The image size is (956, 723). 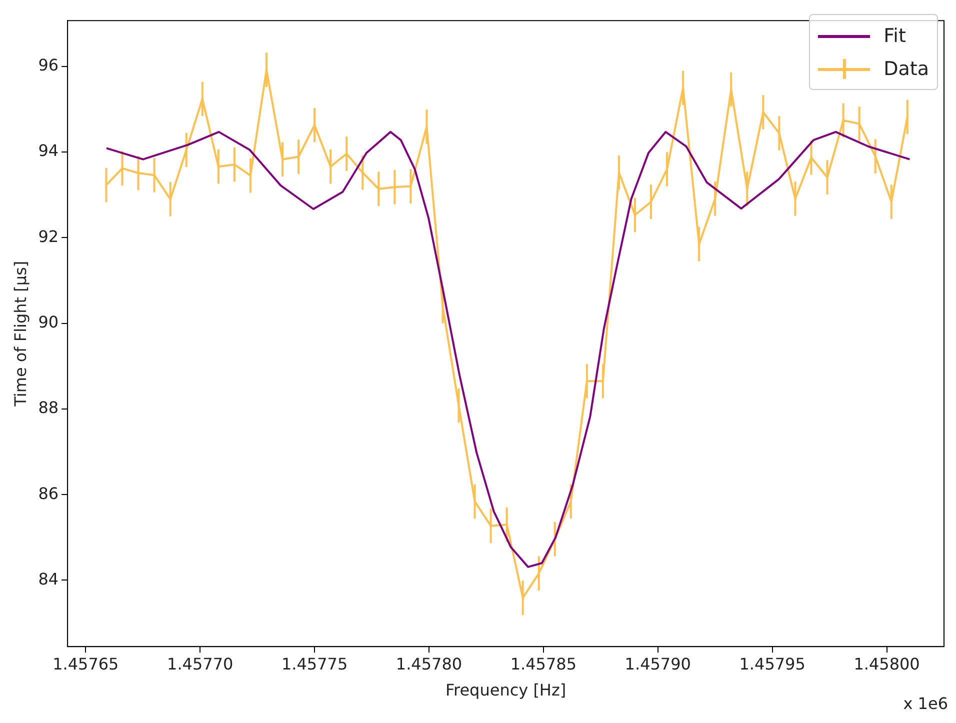 What do you see at coordinates (906, 69) in the screenshot?
I see `legend-label: Data` at bounding box center [906, 69].